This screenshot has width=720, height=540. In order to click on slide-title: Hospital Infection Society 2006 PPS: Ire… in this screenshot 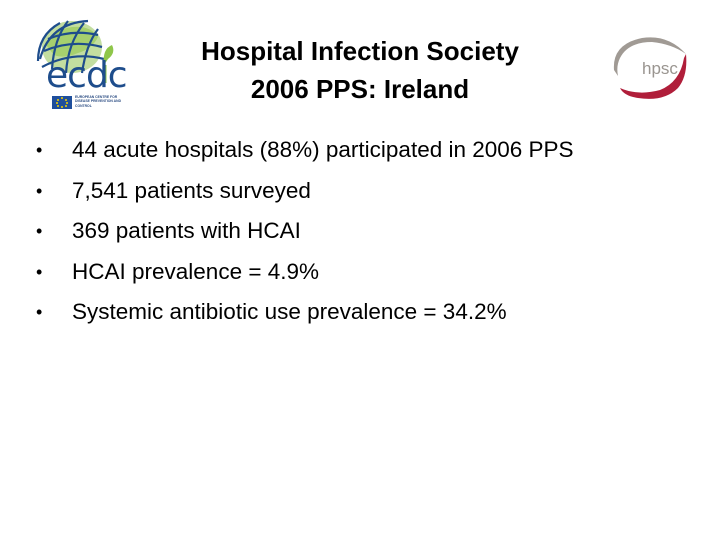, I will do `click(360, 70)`.